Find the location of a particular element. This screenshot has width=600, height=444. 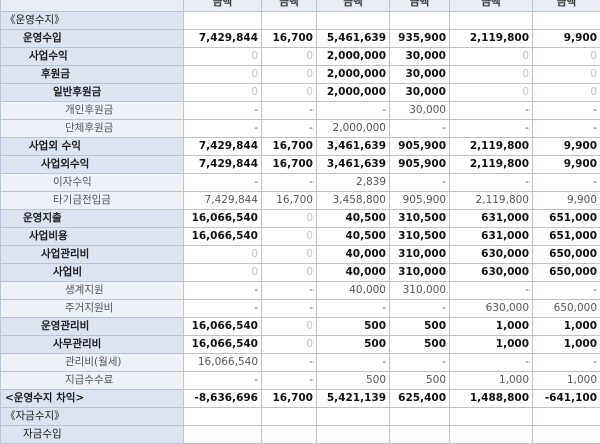

amount-cell: 1,488,800 is located at coordinates (491, 399).